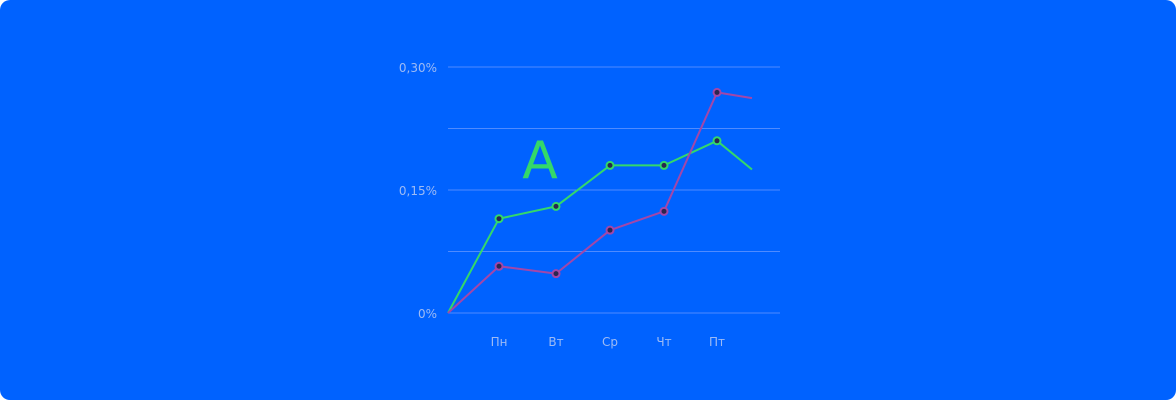 The width and height of the screenshot is (1176, 400). I want to click on y-tick-label: 0%, so click(427, 314).